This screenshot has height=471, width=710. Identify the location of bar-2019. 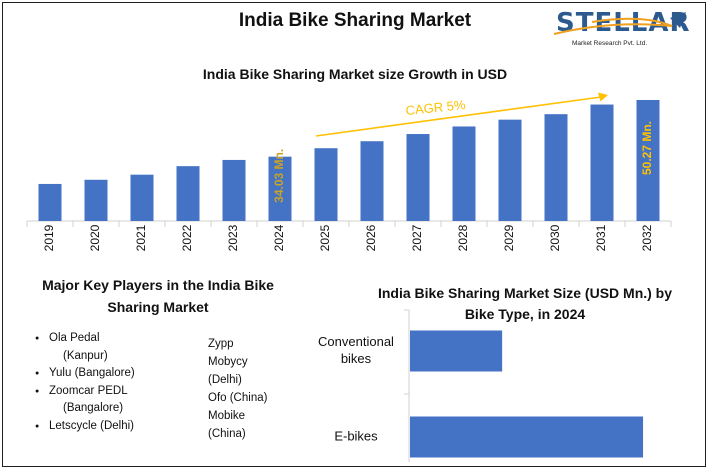
(50, 202).